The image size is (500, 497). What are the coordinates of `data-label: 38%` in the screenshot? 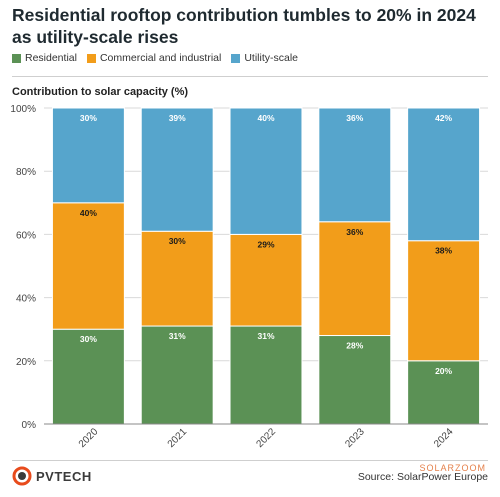 It's located at (443, 251).